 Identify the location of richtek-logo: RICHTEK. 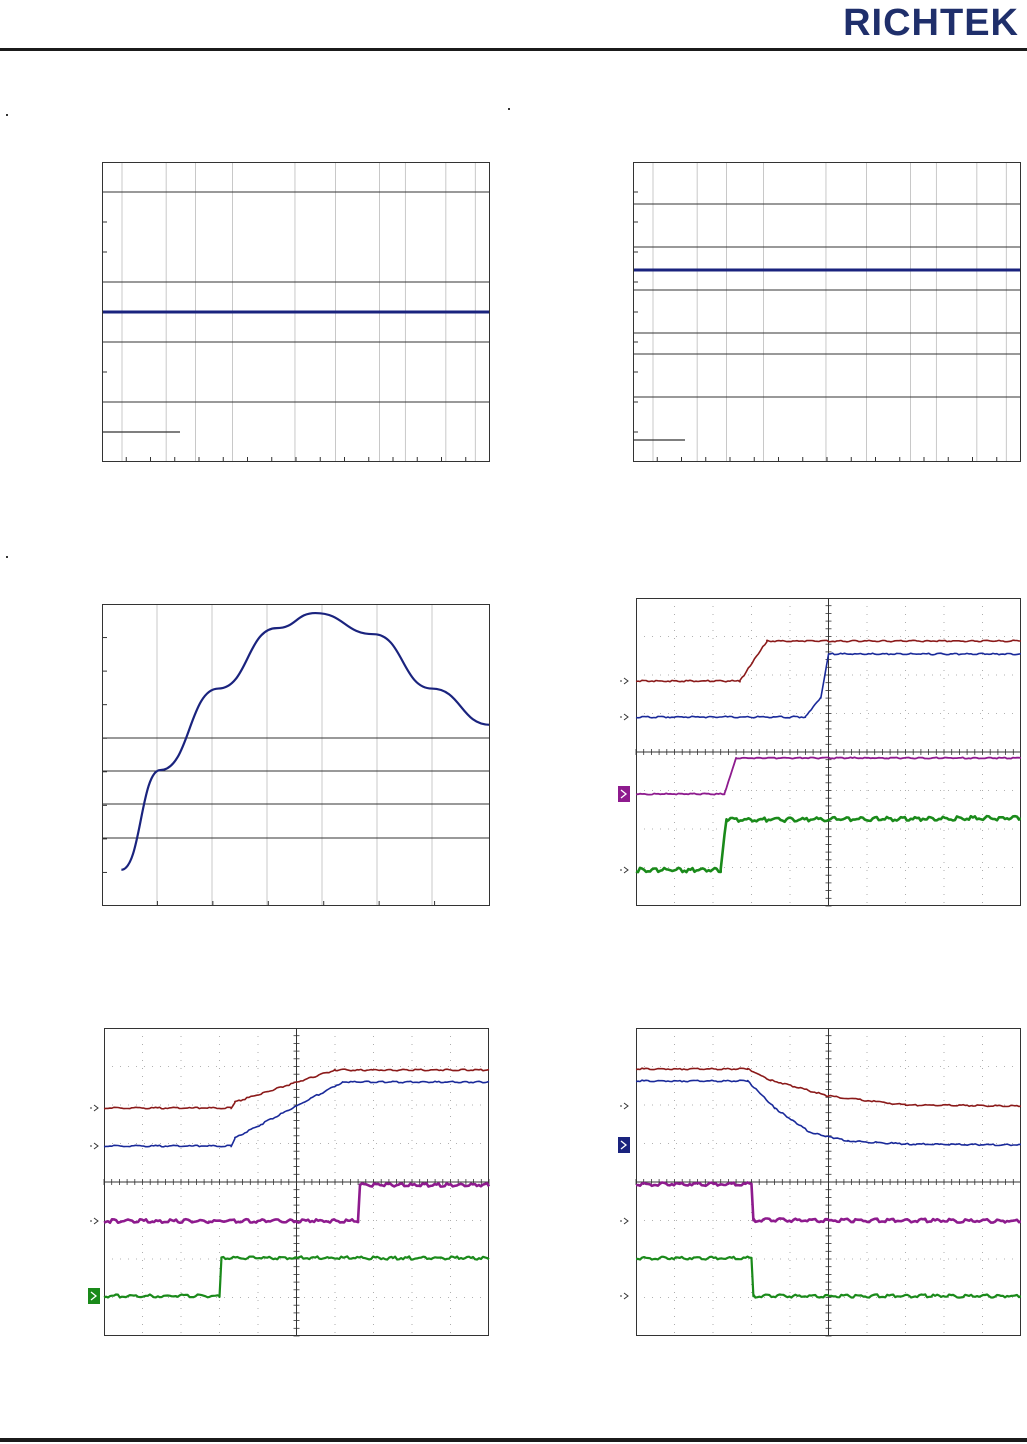
(931, 23).